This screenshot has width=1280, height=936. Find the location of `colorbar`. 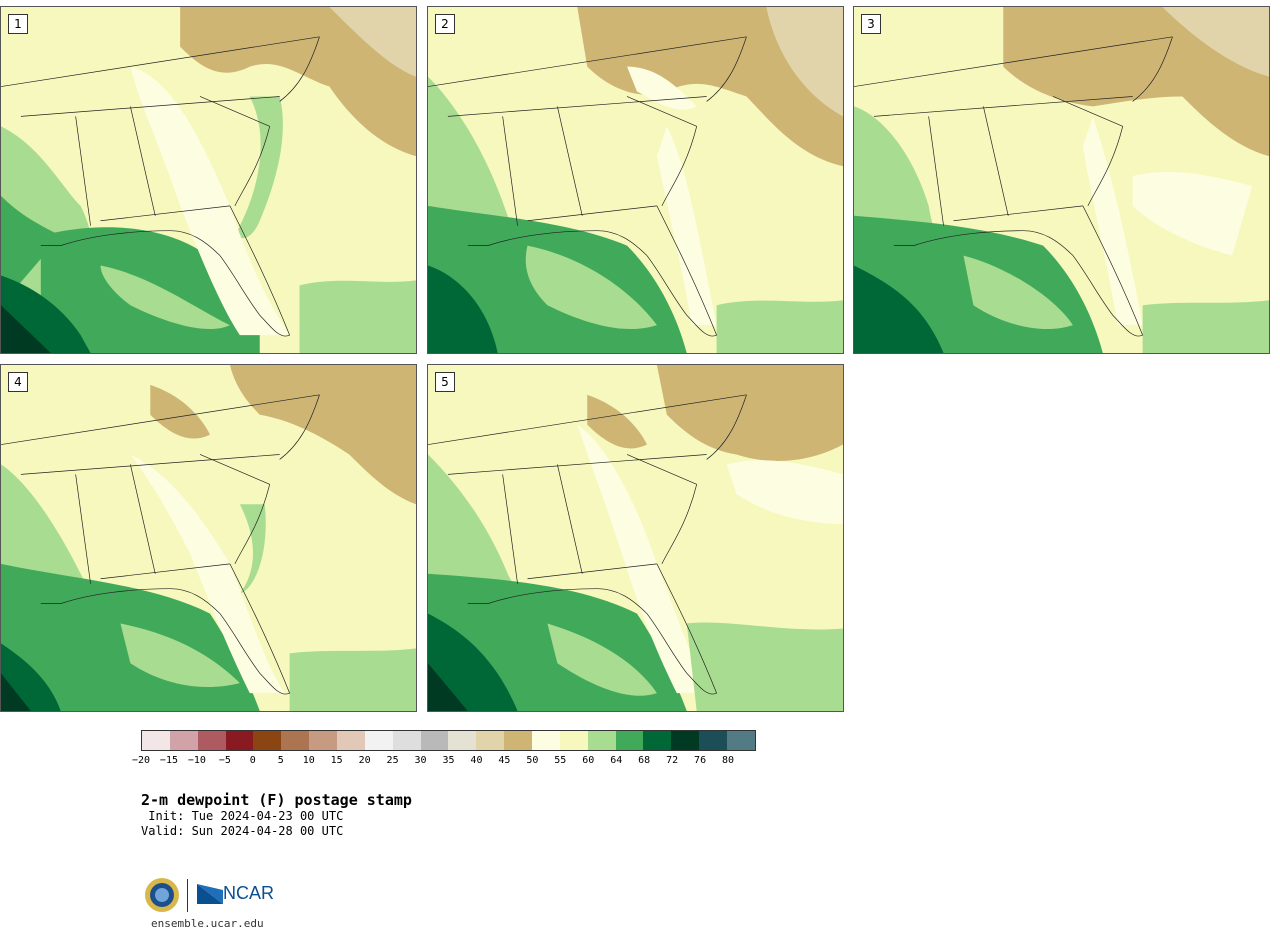

colorbar is located at coordinates (448, 740).